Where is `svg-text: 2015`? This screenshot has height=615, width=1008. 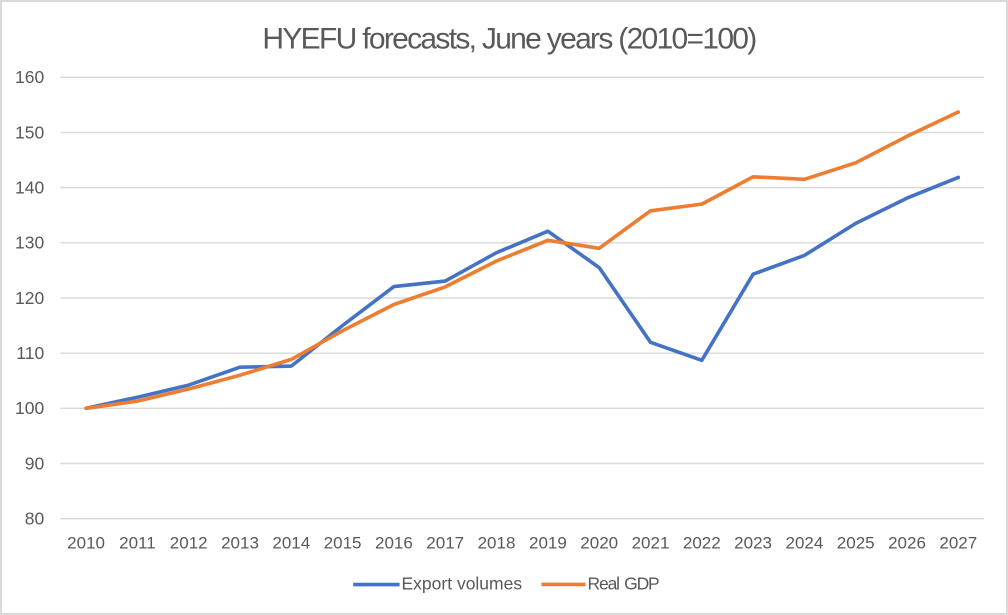
svg-text: 2015 is located at coordinates (343, 543).